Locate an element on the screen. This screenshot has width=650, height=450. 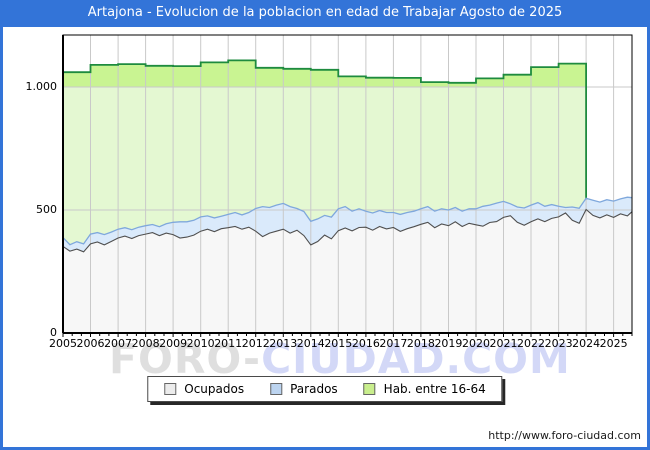
x-axis-label: 2013 is located at coordinates (283, 343).